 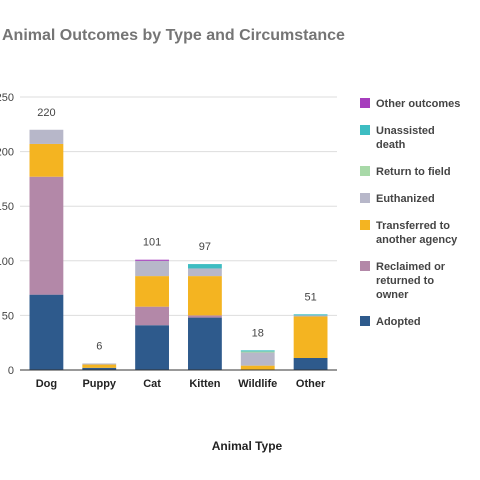 I want to click on x-category-label: Wildlife, so click(x=257, y=384).